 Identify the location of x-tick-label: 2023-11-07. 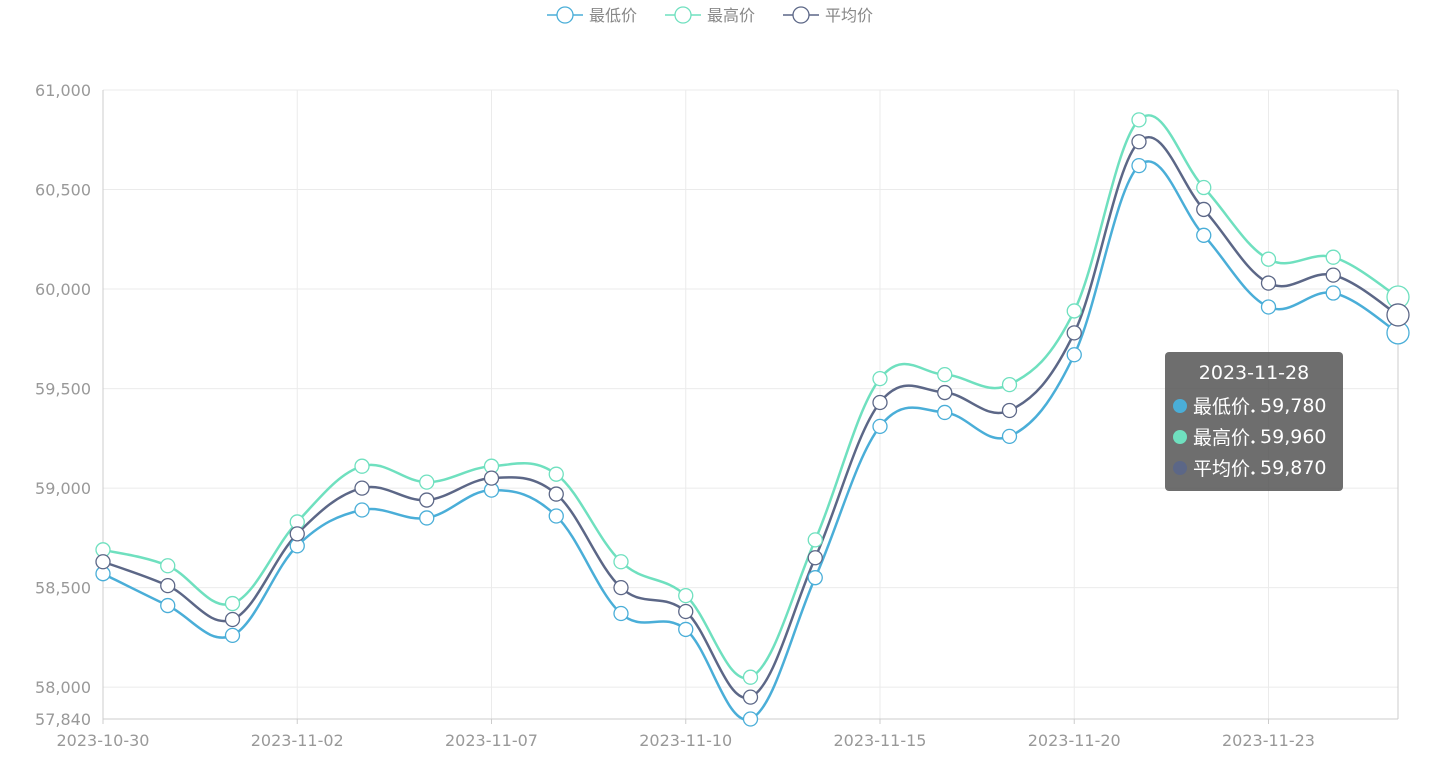
(491, 740).